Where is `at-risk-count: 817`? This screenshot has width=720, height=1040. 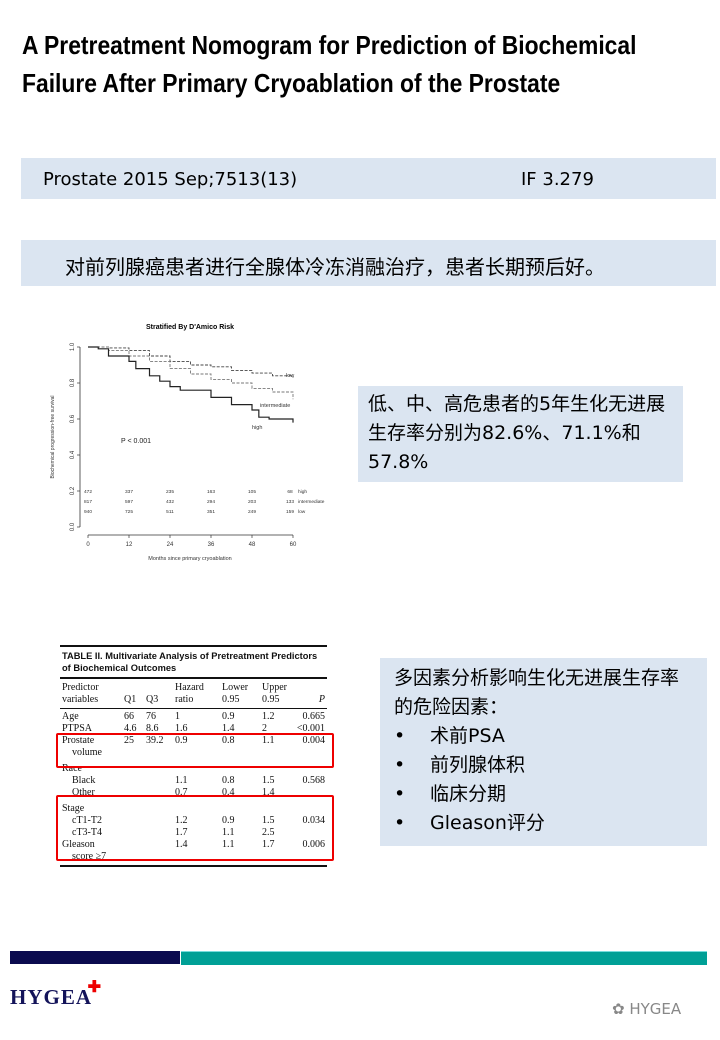 at-risk-count: 817 is located at coordinates (88, 502).